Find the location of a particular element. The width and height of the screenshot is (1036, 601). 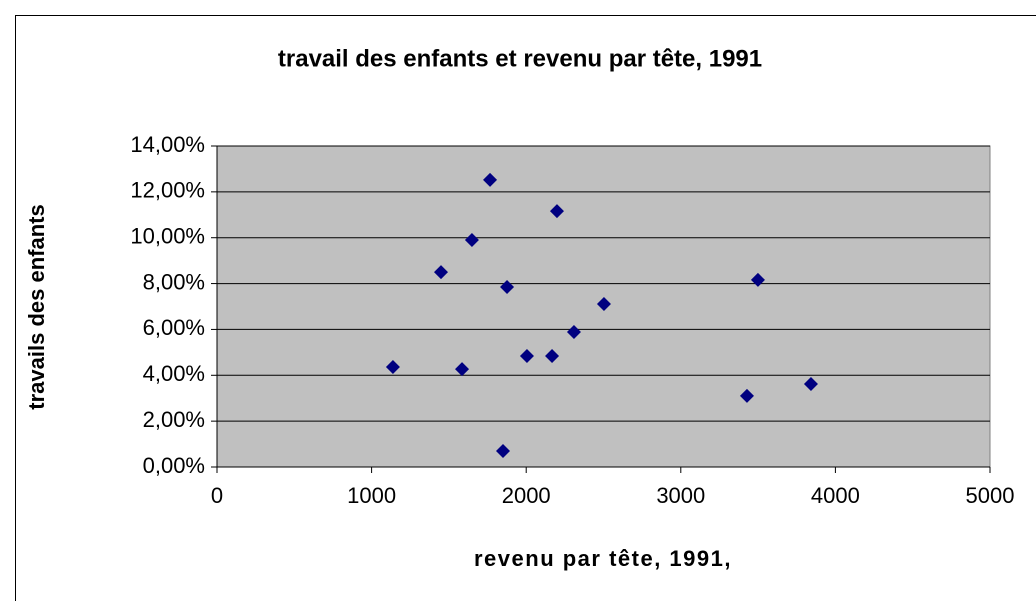

x-tick-label: 3000 is located at coordinates (680, 495).